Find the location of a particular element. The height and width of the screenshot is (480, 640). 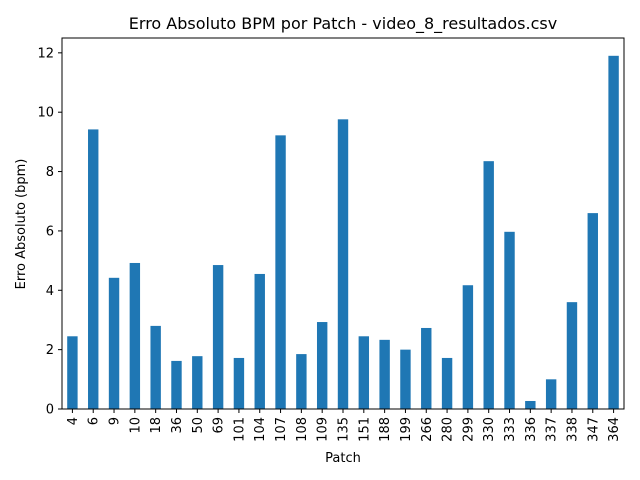

y-tick-label-10: 10 is located at coordinates (45, 113).